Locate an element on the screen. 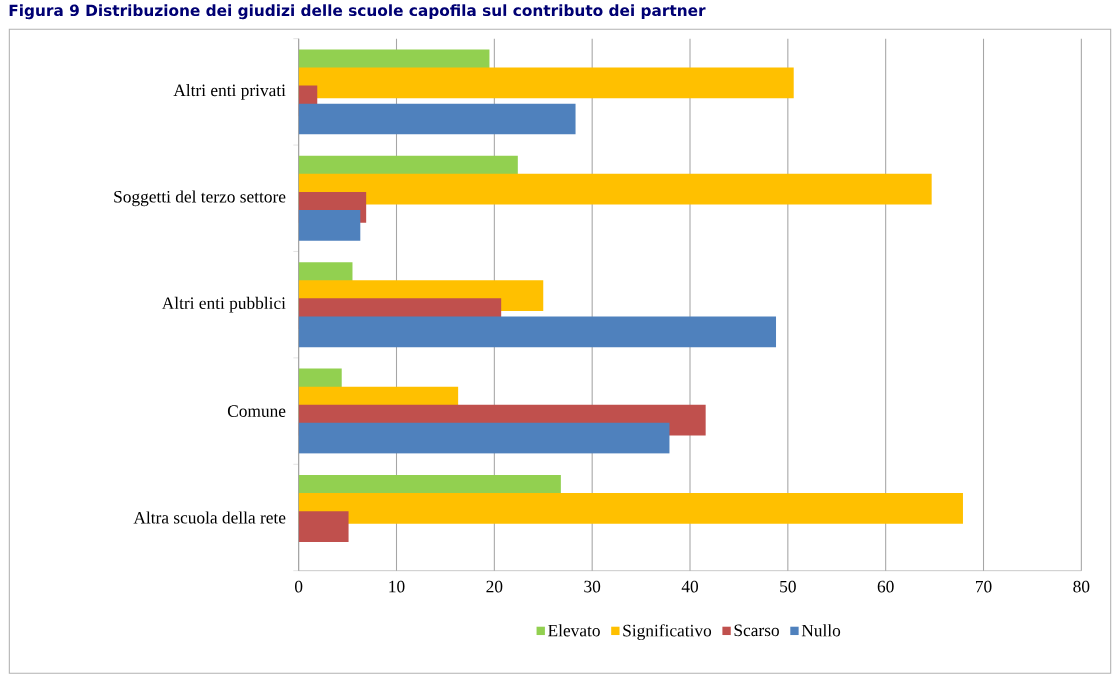 The image size is (1112, 674). x-tick-label: 40 is located at coordinates (690, 586).